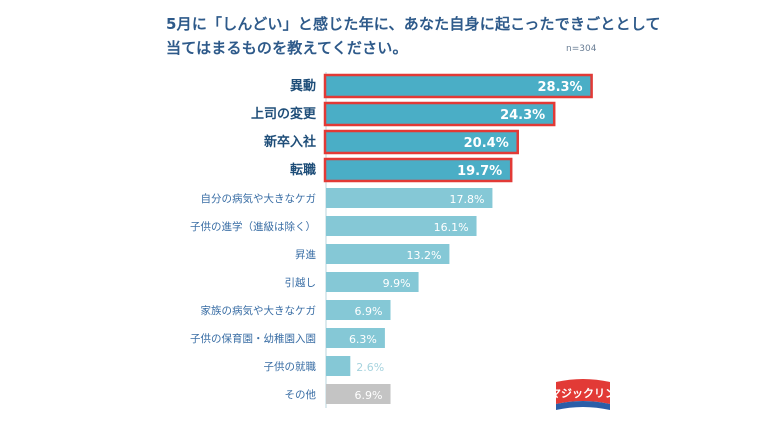 Image resolution: width=770 pixels, height=433 pixels. Describe the element at coordinates (583, 405) in the screenshot. I see `logo-swoosh-blue` at that location.